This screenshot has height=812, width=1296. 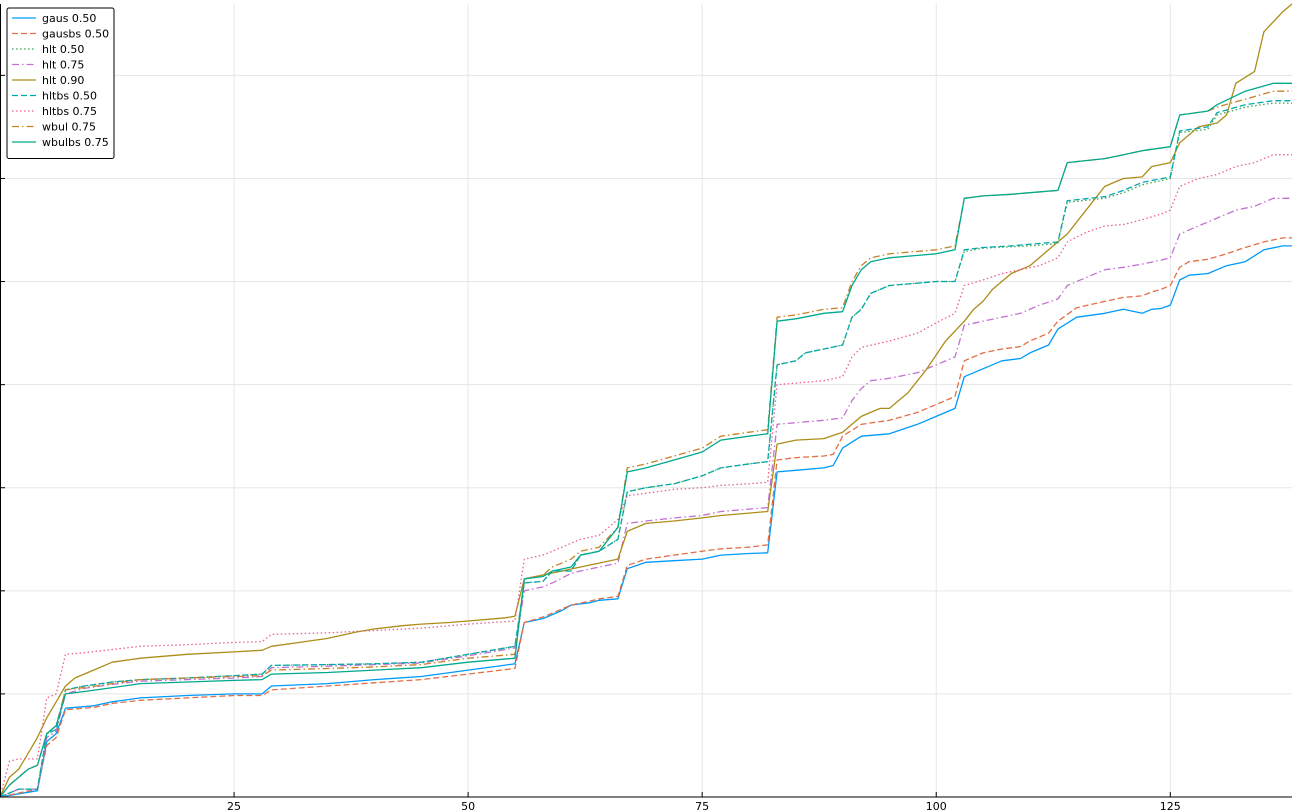 What do you see at coordinates (63, 65) in the screenshot?
I see `legend-label-3: hlt 0.75` at bounding box center [63, 65].